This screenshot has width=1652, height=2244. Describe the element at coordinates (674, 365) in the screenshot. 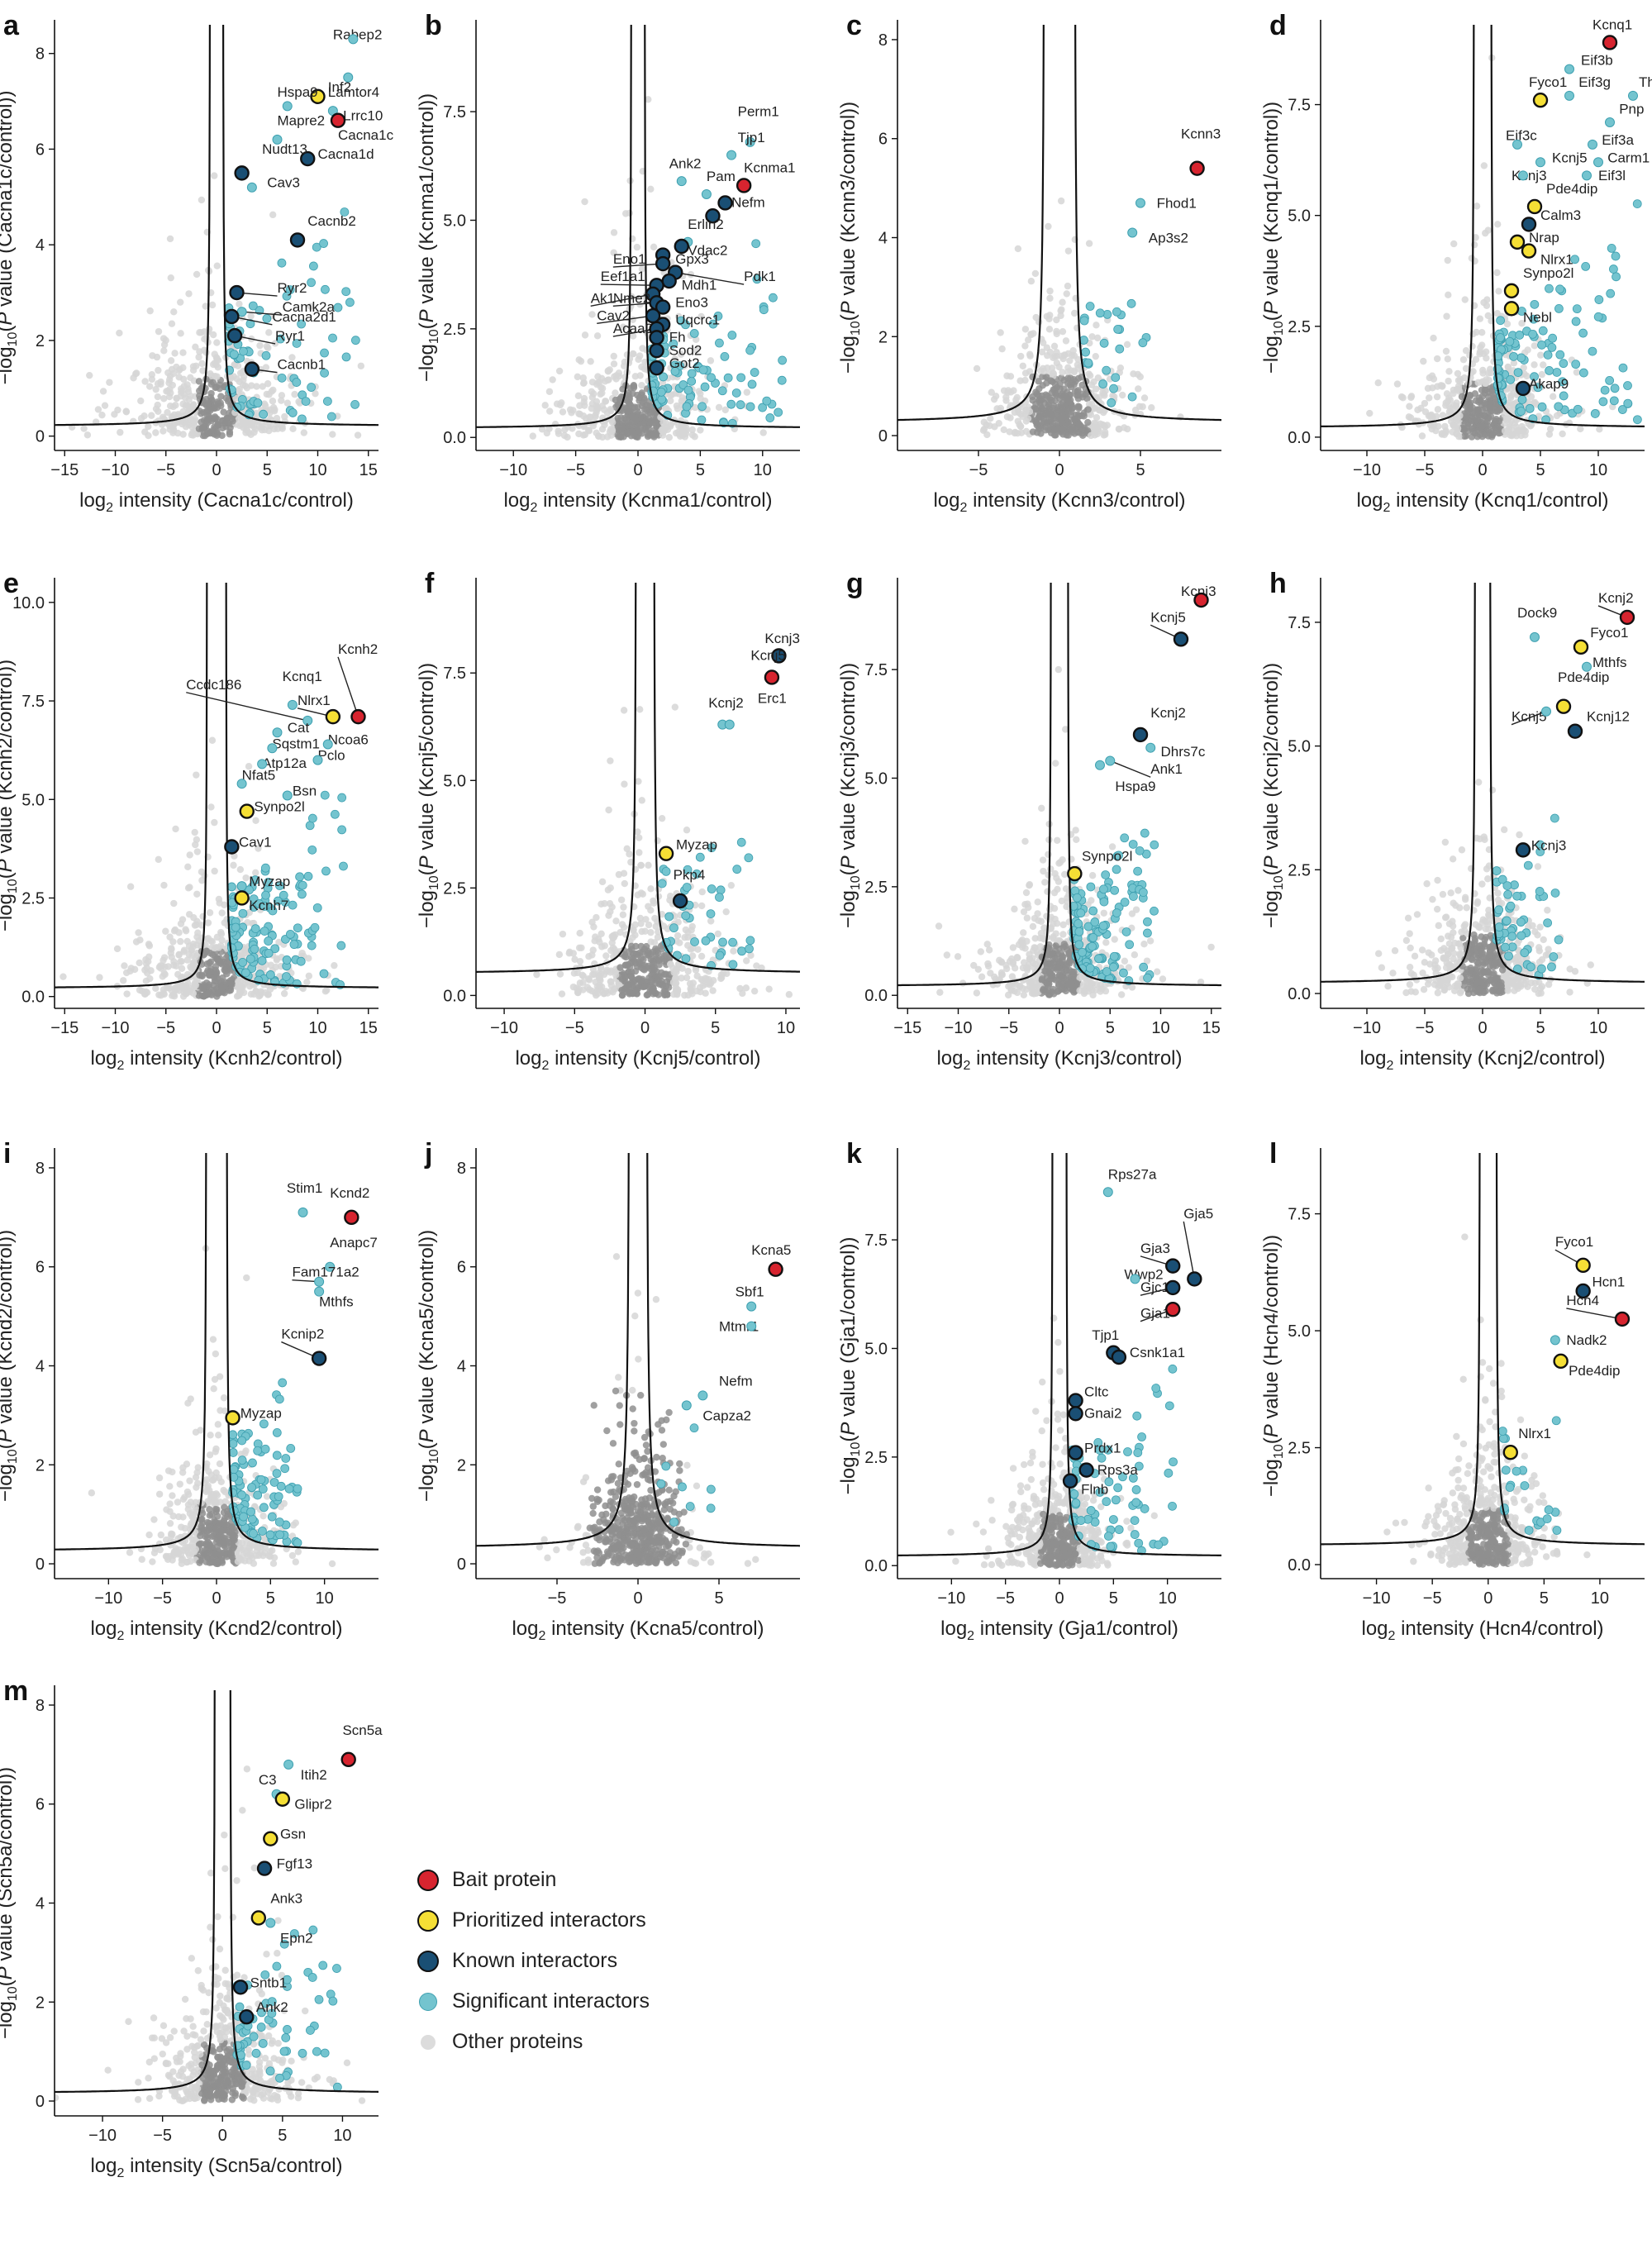

I see `point-got2: Got2` at that location.